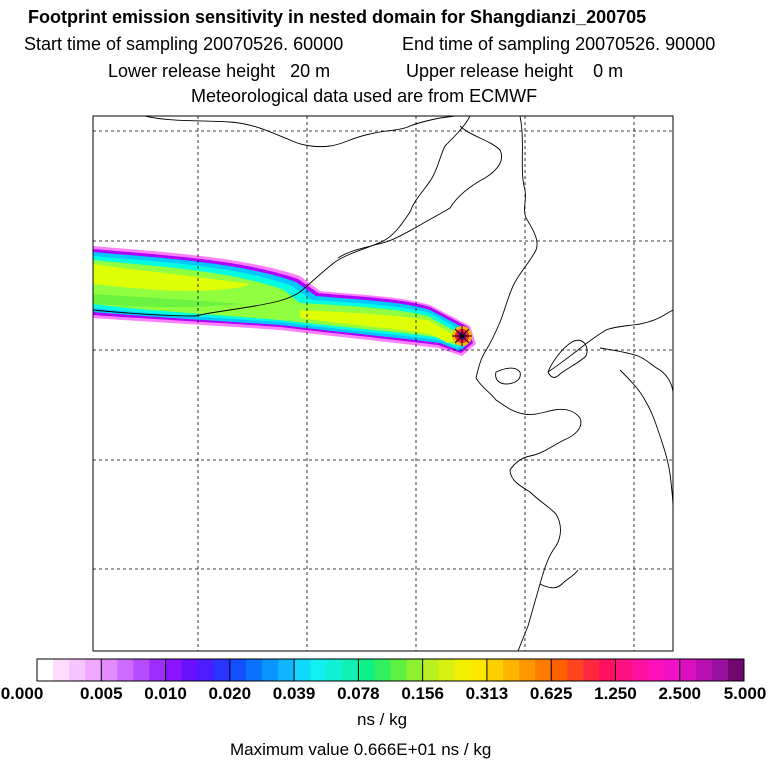 The width and height of the screenshot is (768, 768). I want to click on emission-plume, so click(284, 301).